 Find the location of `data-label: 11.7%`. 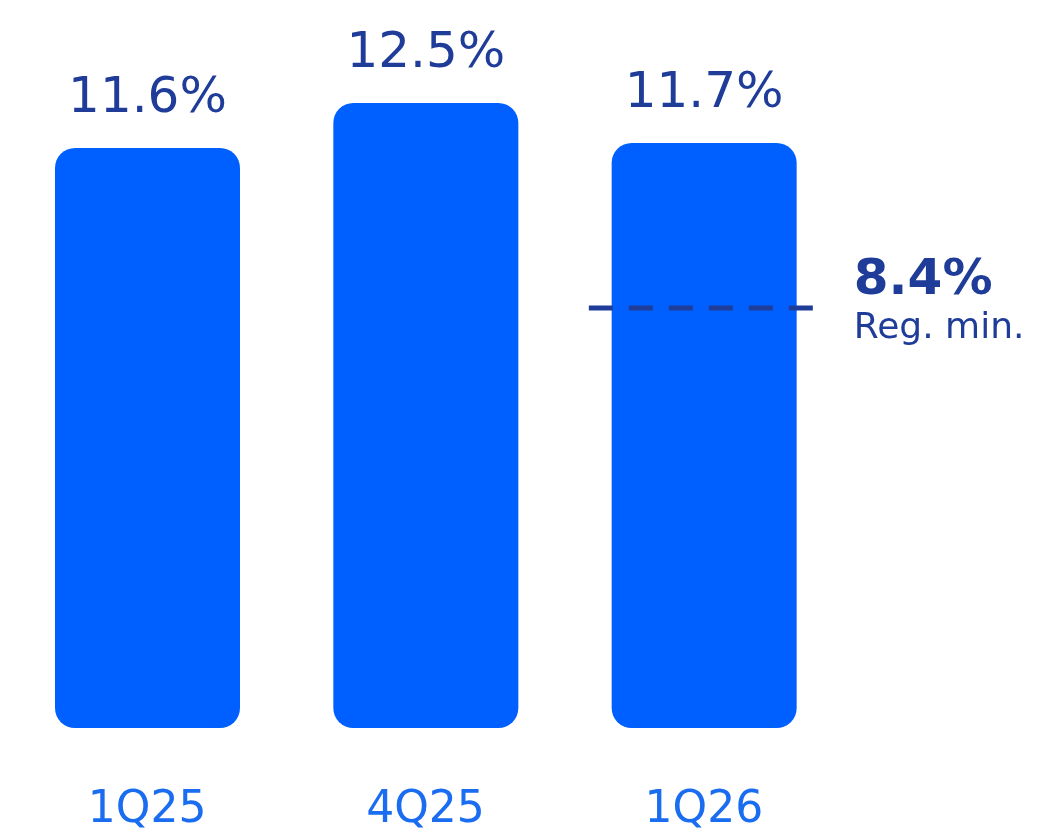

data-label: 11.7% is located at coordinates (704, 90).